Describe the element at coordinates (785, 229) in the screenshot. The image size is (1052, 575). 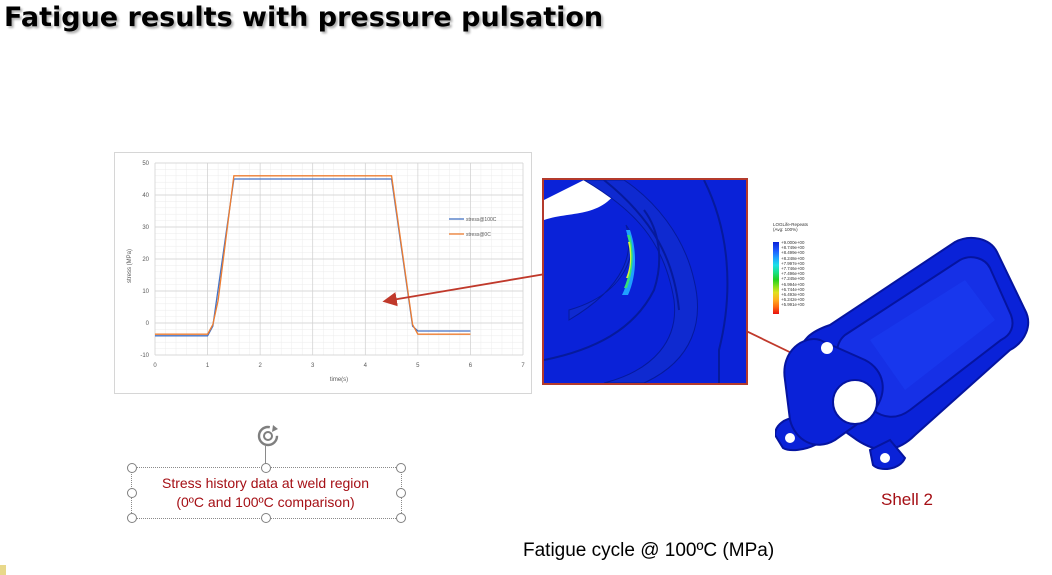
I see `legend-title-2: (Avg: 100%)` at that location.